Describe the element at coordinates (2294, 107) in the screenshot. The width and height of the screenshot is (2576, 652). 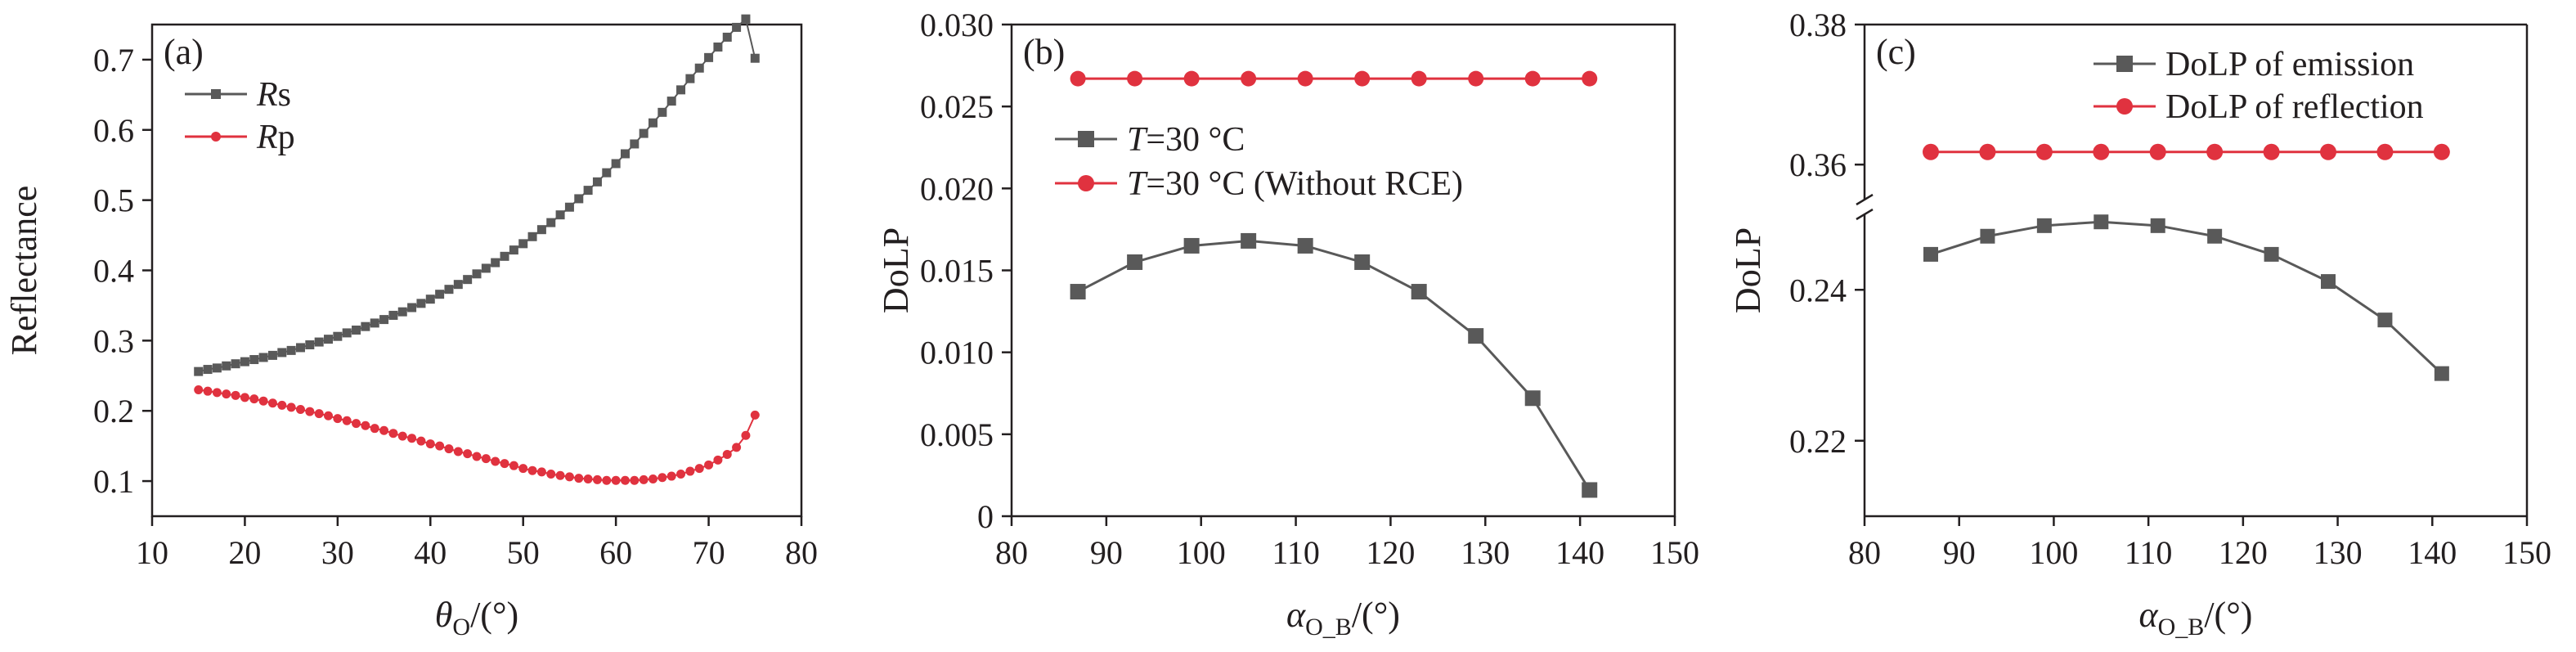
I see `legend-label: DoLP of reflection` at that location.